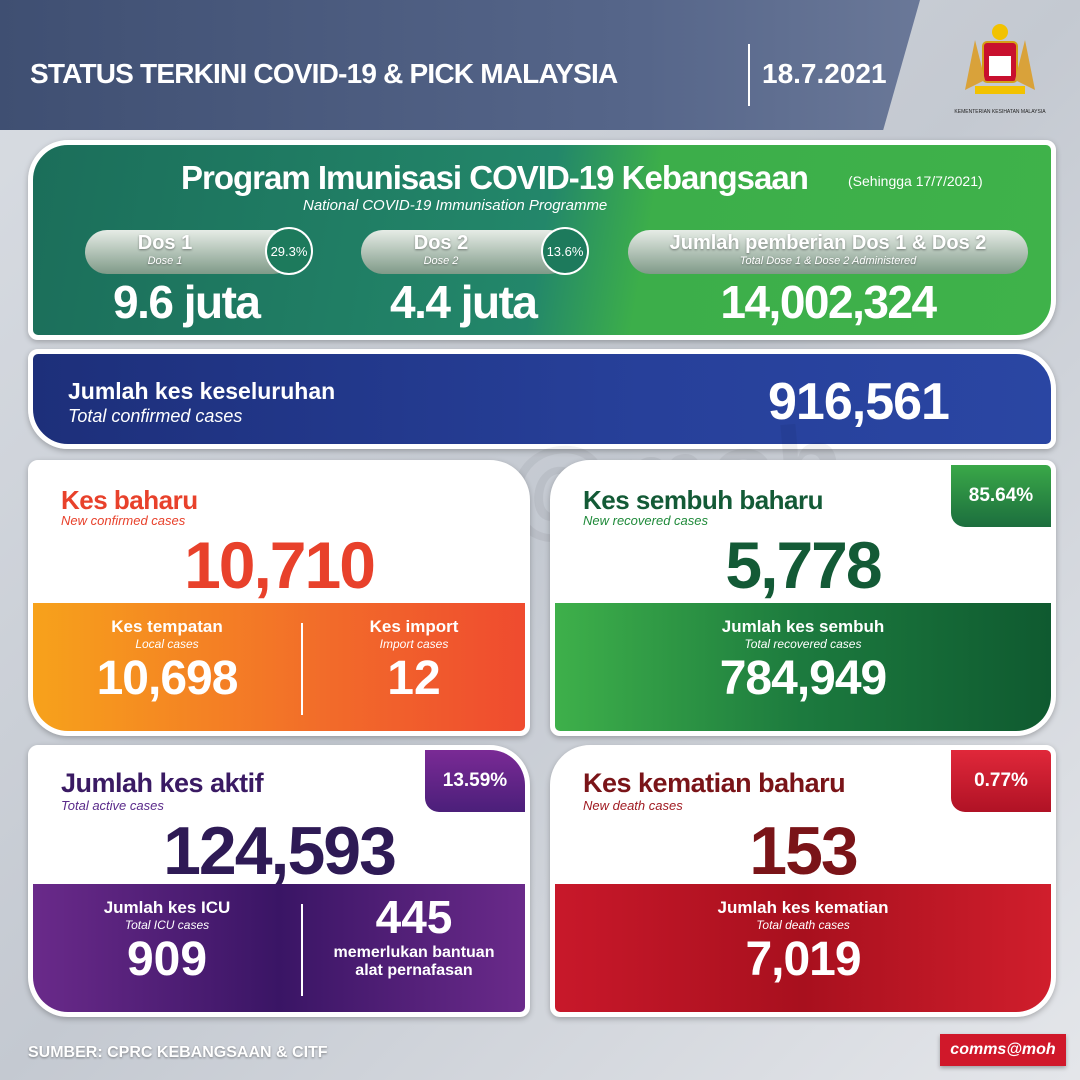  What do you see at coordinates (280, 851) in the screenshot?
I see `active-cases-value: 124,593` at bounding box center [280, 851].